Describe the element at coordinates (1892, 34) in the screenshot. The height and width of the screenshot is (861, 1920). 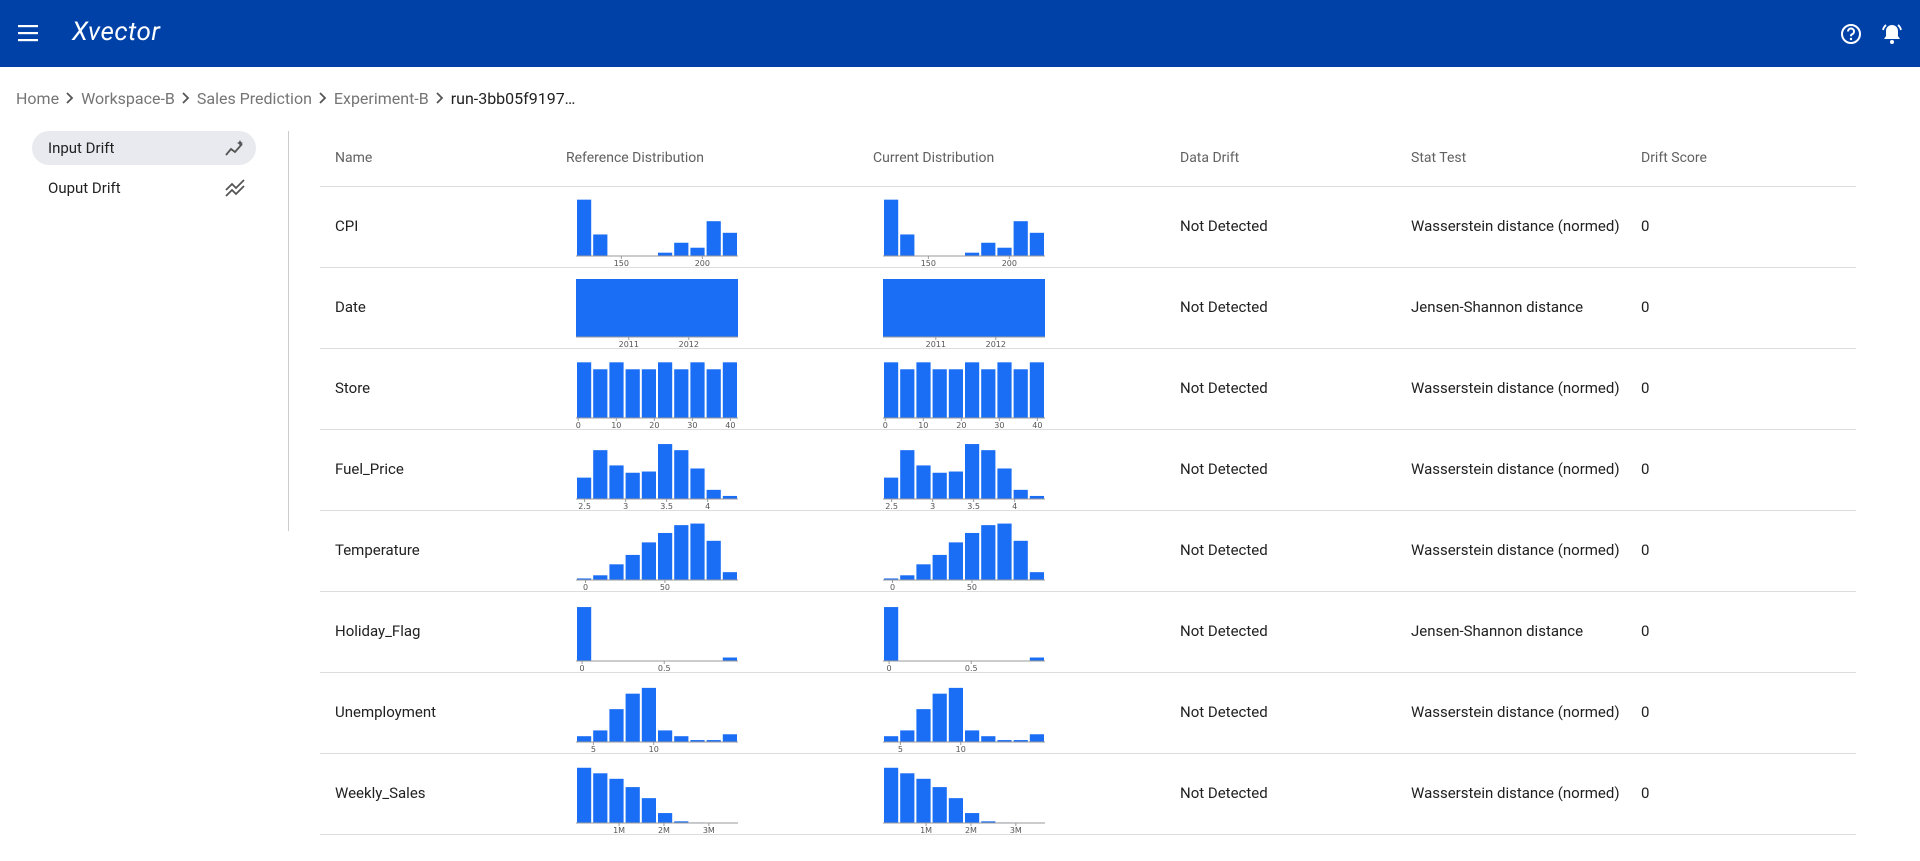
I see `notifications-button` at that location.